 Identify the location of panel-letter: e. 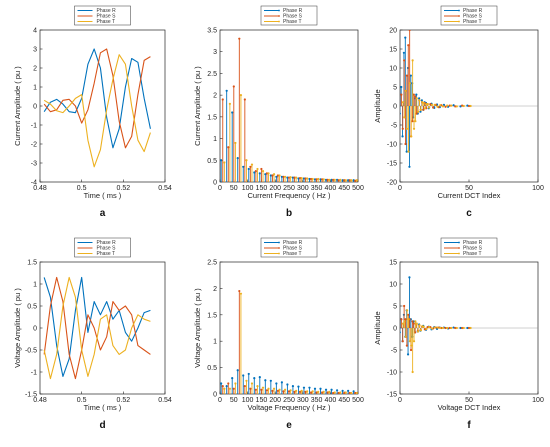
(289, 425).